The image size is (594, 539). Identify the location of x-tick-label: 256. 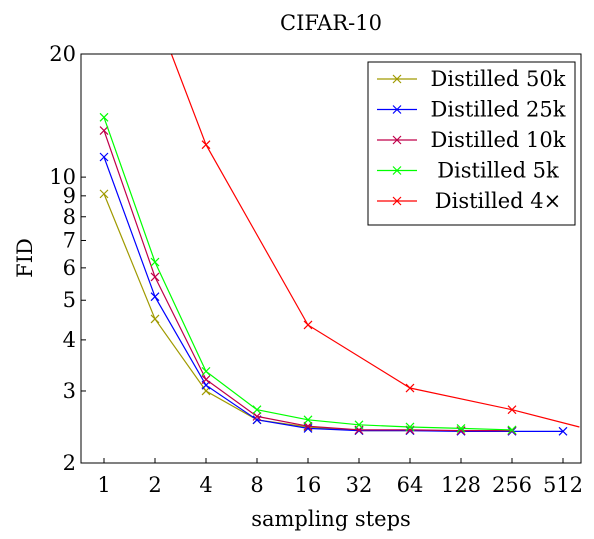
(512, 485).